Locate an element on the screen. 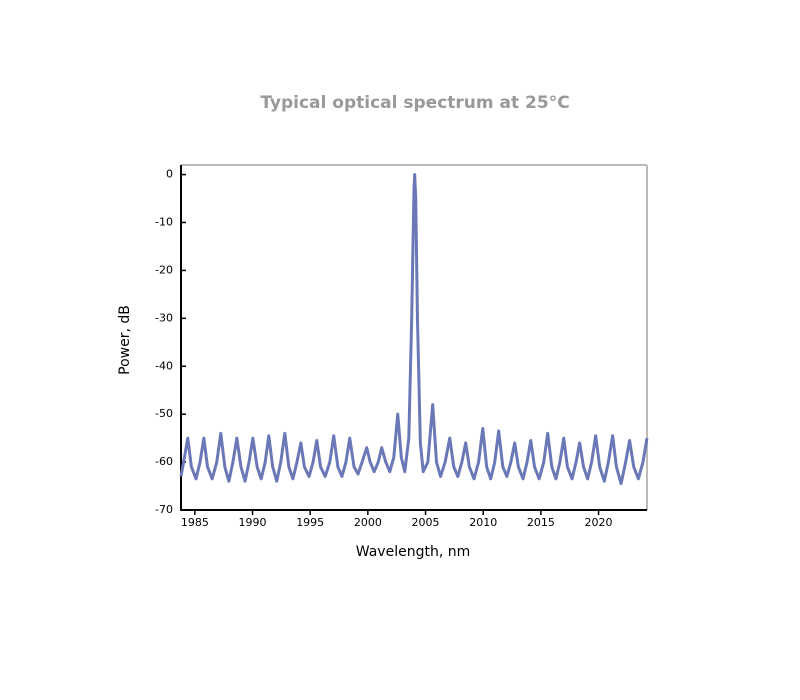 Image resolution: width=800 pixels, height=700 pixels. y-tick-label: -60 is located at coordinates (164, 461).